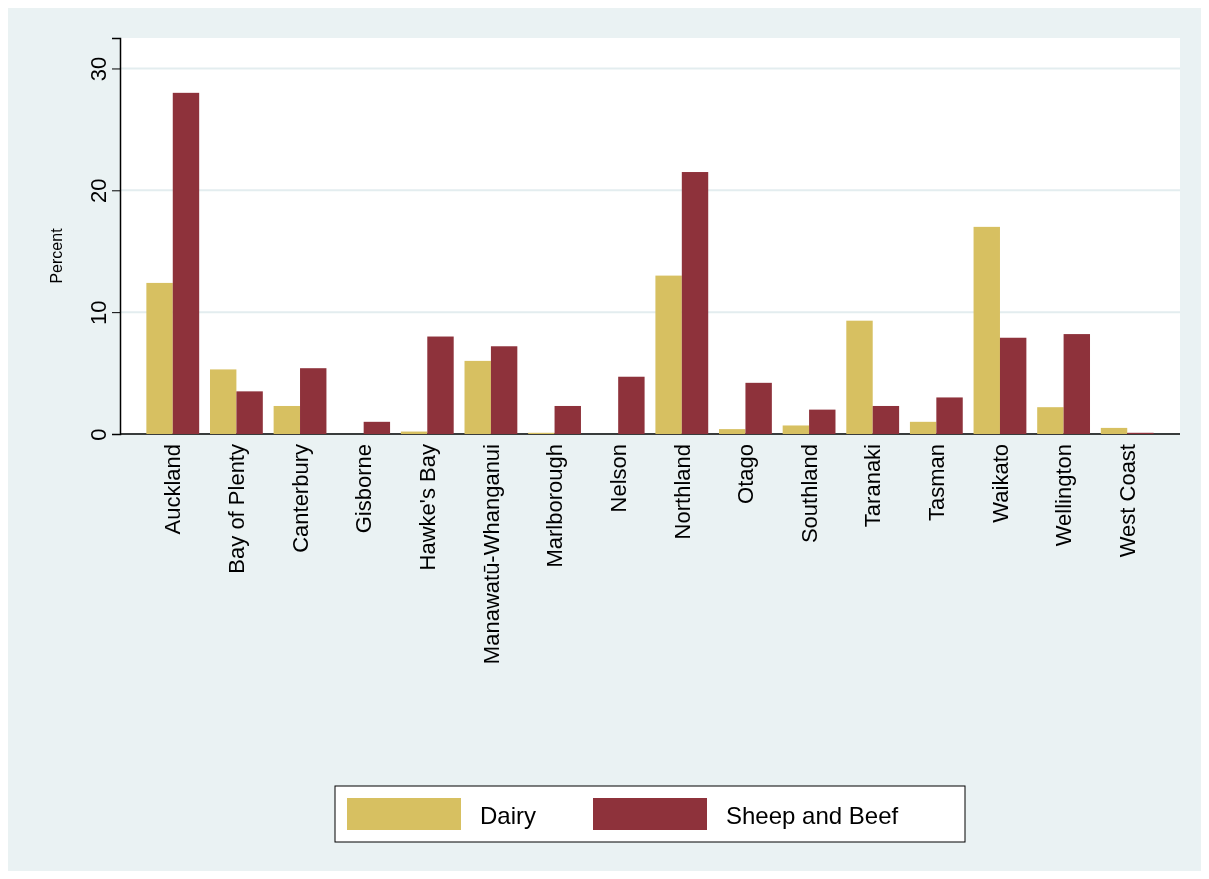 This screenshot has height=879, width=1209. I want to click on legend-label: Sheep and Beef, so click(812, 815).